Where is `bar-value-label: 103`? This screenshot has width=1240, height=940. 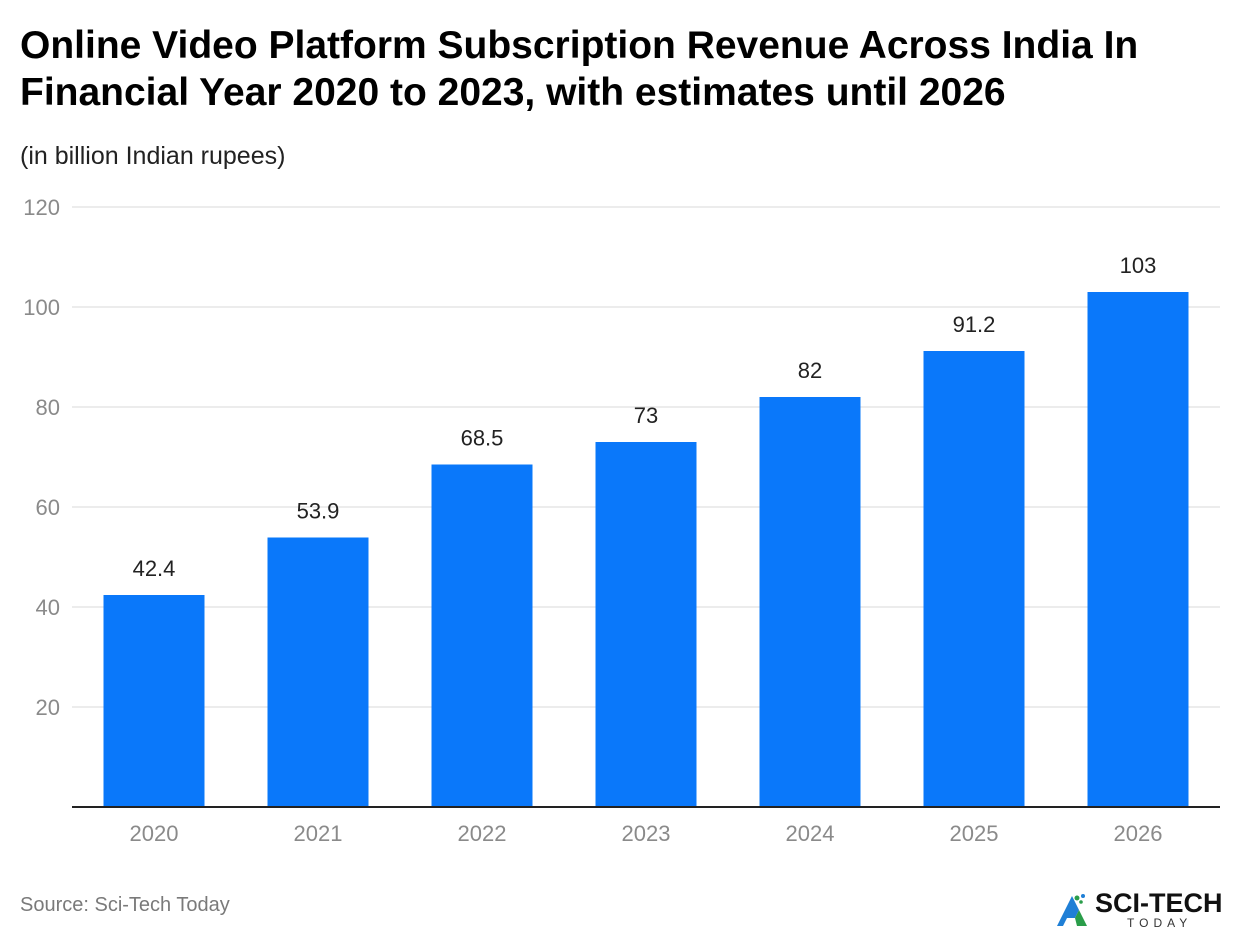
bar-value-label: 103 is located at coordinates (1138, 265).